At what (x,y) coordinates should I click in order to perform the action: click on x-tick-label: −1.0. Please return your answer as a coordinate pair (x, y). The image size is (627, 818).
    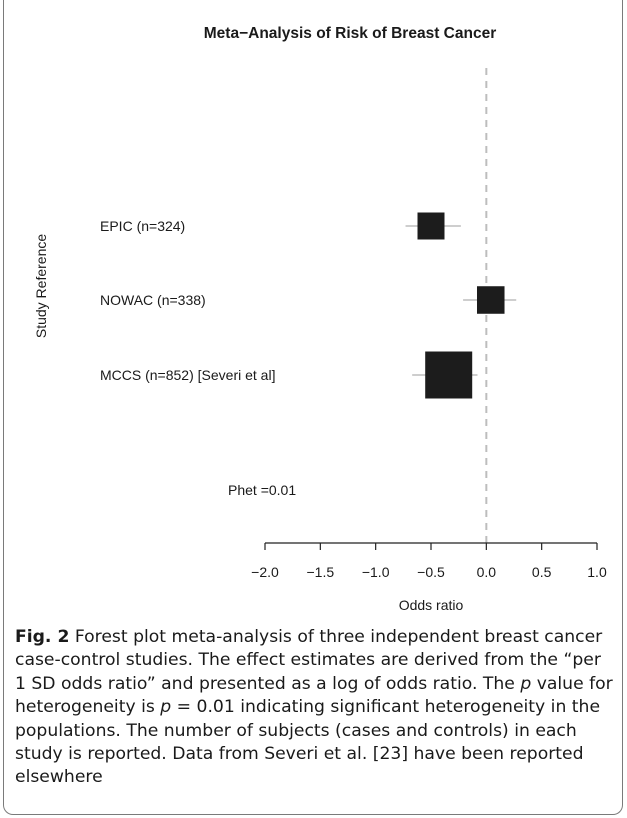
    Looking at the image, I should click on (376, 572).